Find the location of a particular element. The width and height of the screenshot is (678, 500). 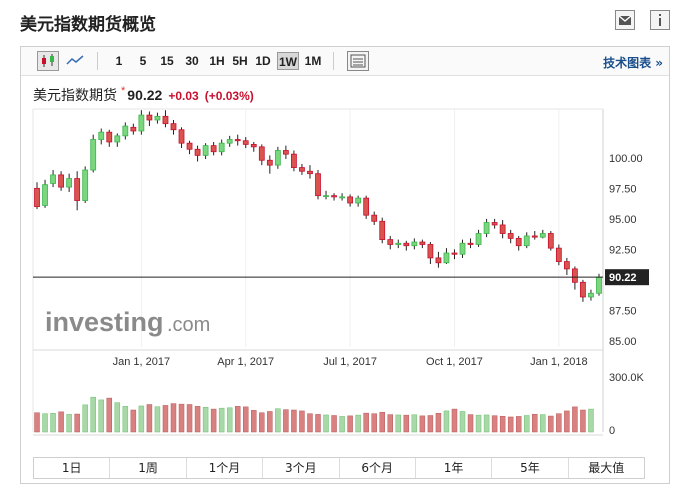

interval-5h: 5H is located at coordinates (240, 61).